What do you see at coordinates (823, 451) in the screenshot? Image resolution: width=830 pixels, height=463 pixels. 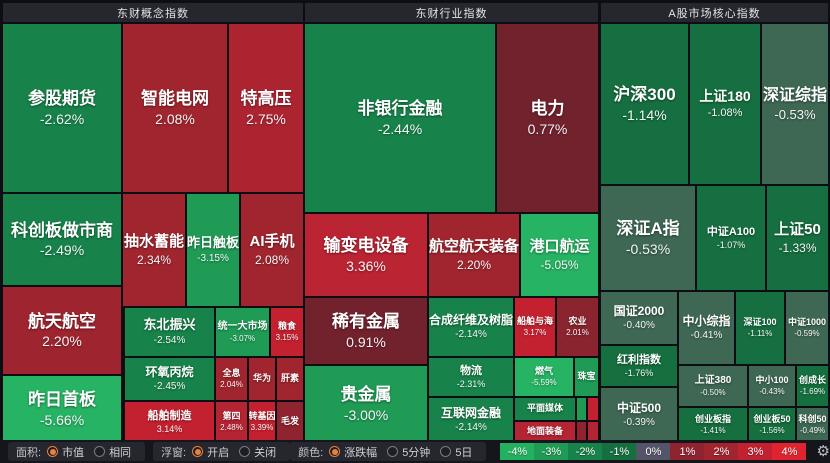 I see `settings-gear-icon: ⚙` at bounding box center [823, 451].